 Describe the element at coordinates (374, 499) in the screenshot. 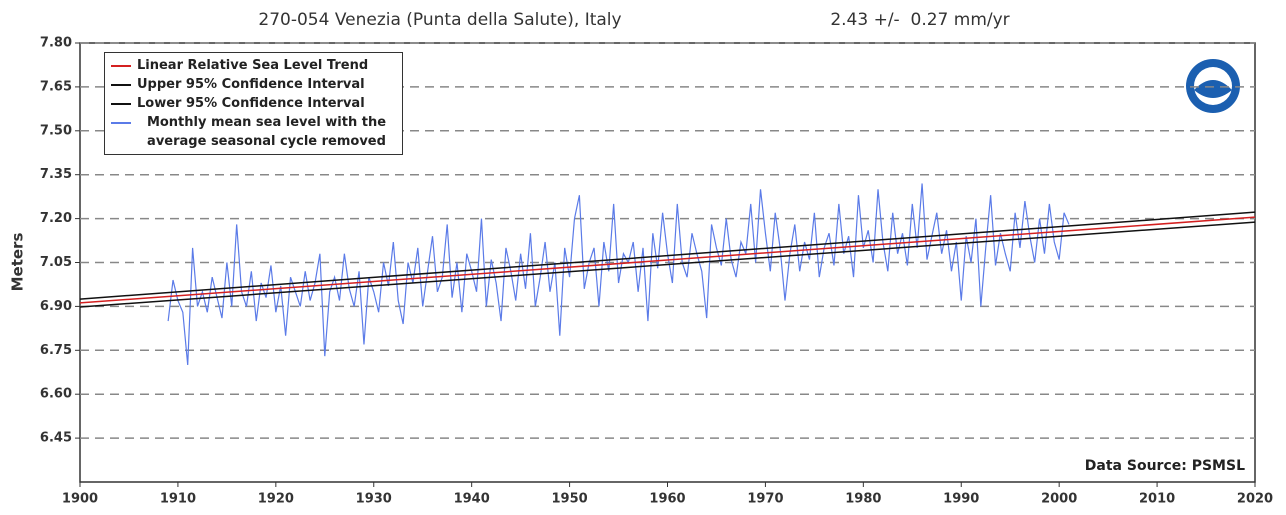

I see `x-tick-label: 1930` at that location.